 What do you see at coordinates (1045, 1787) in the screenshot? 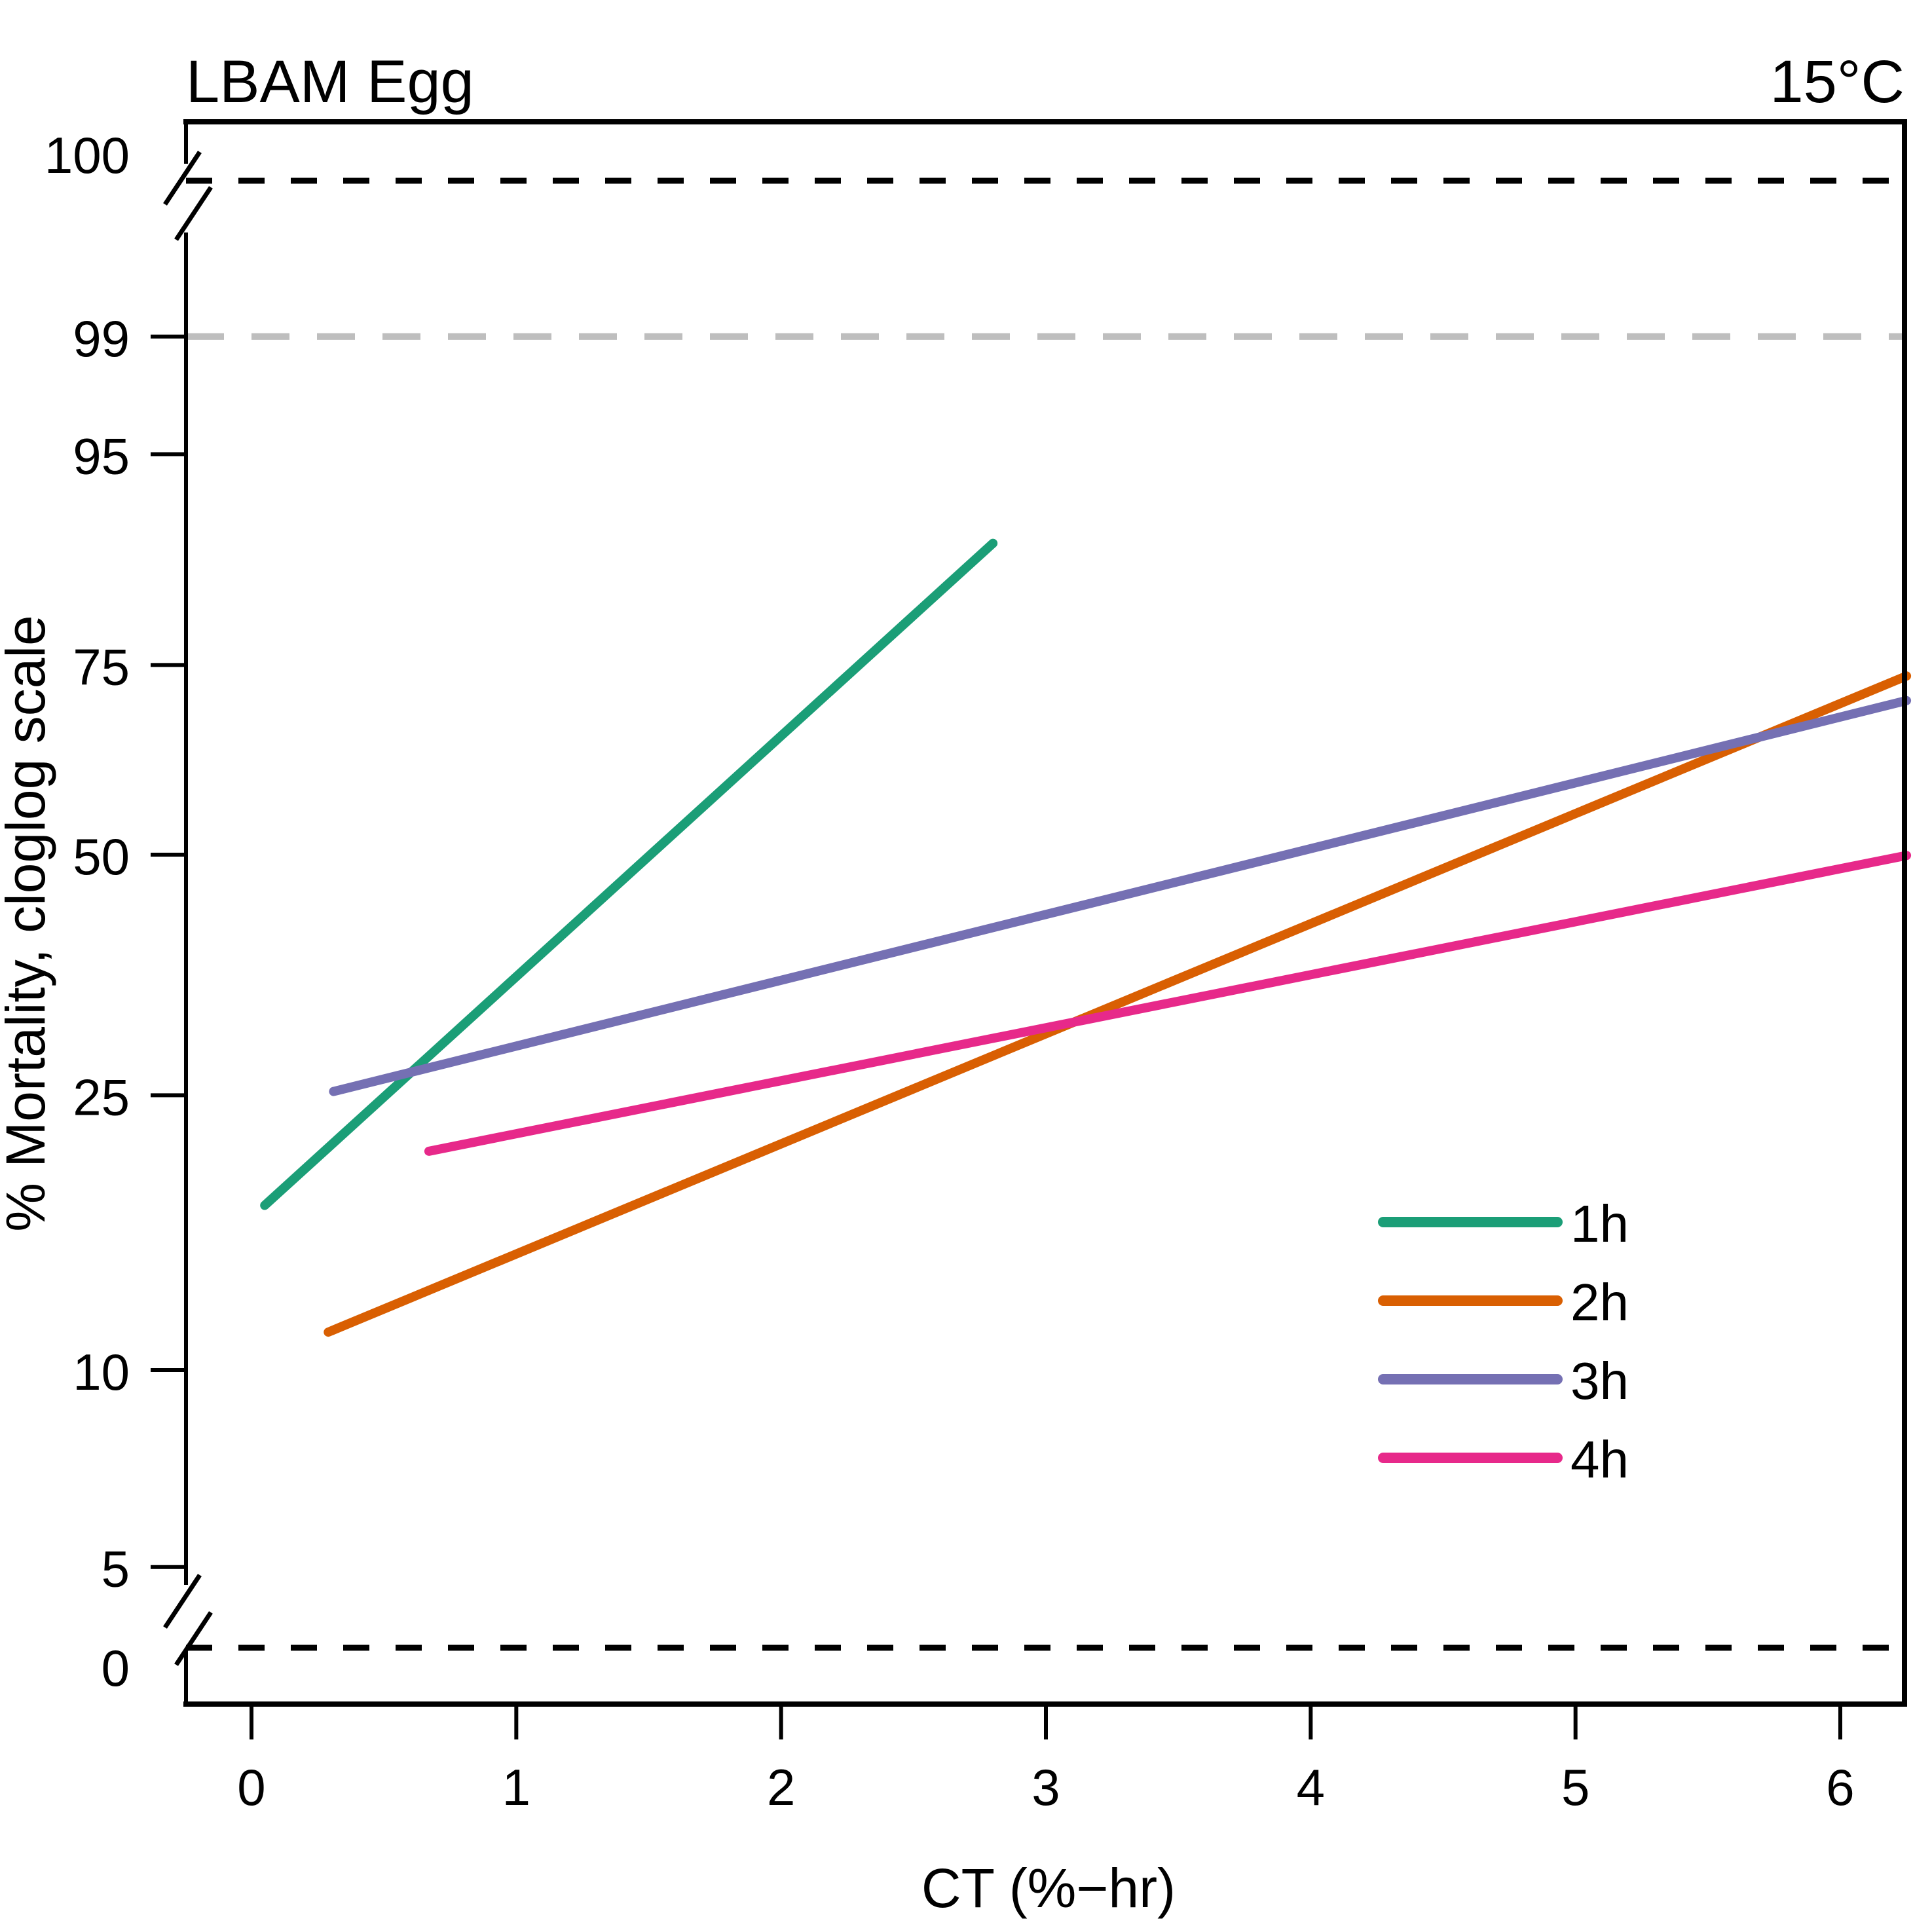
I see `x-tick-label: 3` at bounding box center [1045, 1787].